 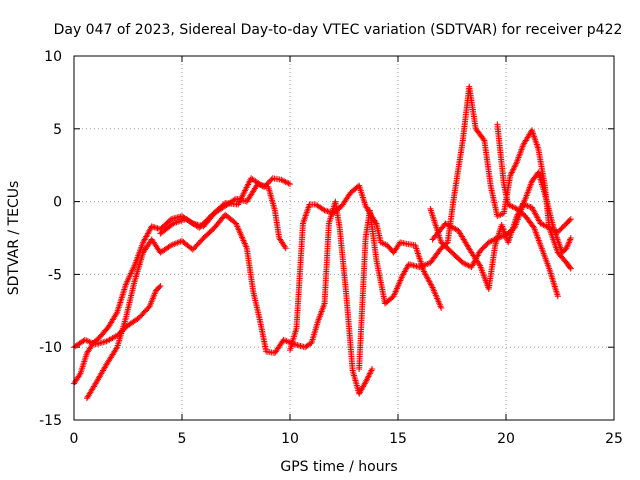 What do you see at coordinates (50, 348) in the screenshot?
I see `y-tick-label: -10` at bounding box center [50, 348].